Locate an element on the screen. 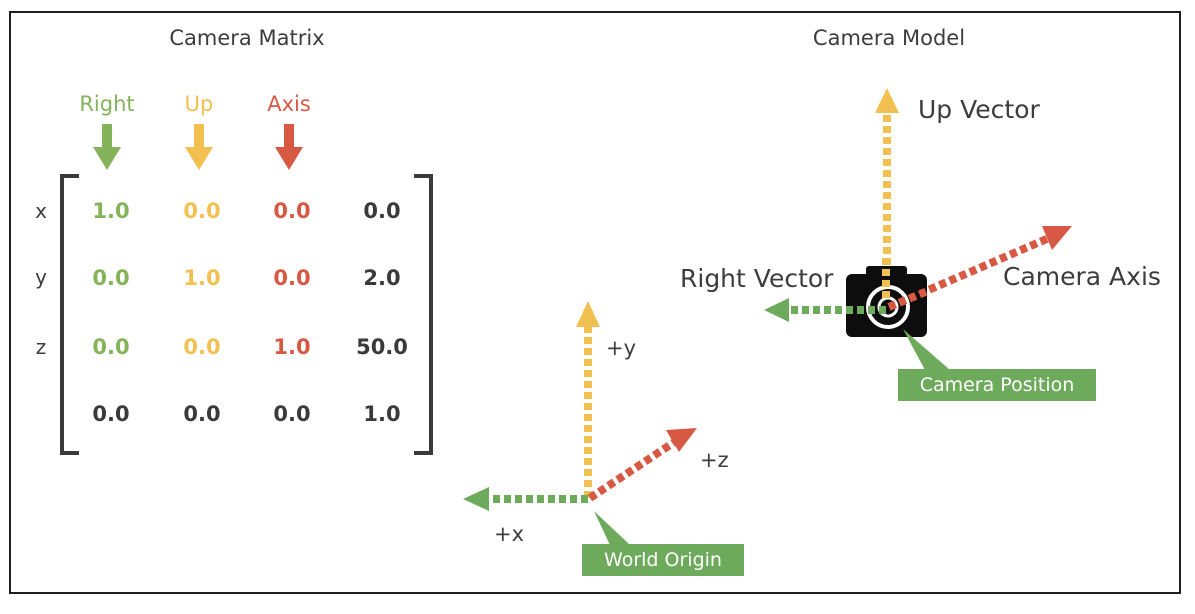 The image size is (1195, 614). column-header-right: Right is located at coordinates (106, 104).